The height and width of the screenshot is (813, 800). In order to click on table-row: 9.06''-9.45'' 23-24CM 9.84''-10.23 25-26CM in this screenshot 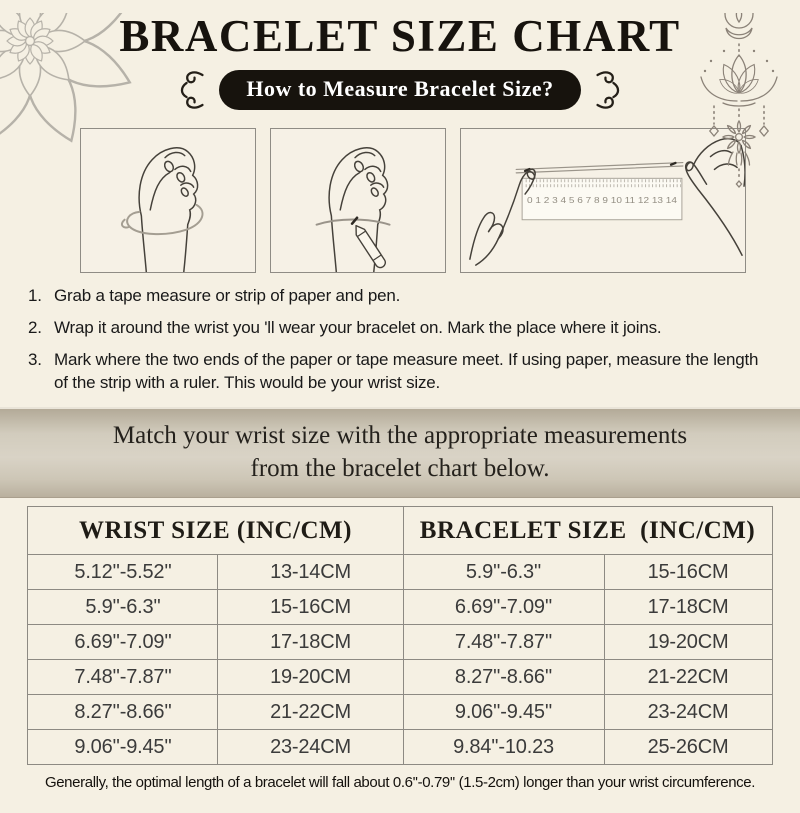, I will do `click(400, 747)`.